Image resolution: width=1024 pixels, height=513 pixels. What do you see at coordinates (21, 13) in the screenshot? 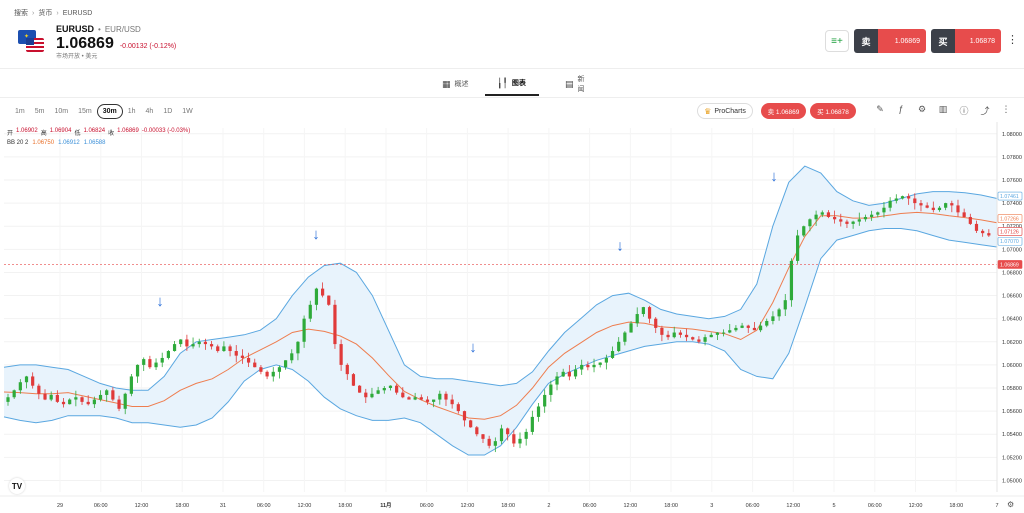
I see `breadcrumb-search: 搜索` at bounding box center [21, 13].